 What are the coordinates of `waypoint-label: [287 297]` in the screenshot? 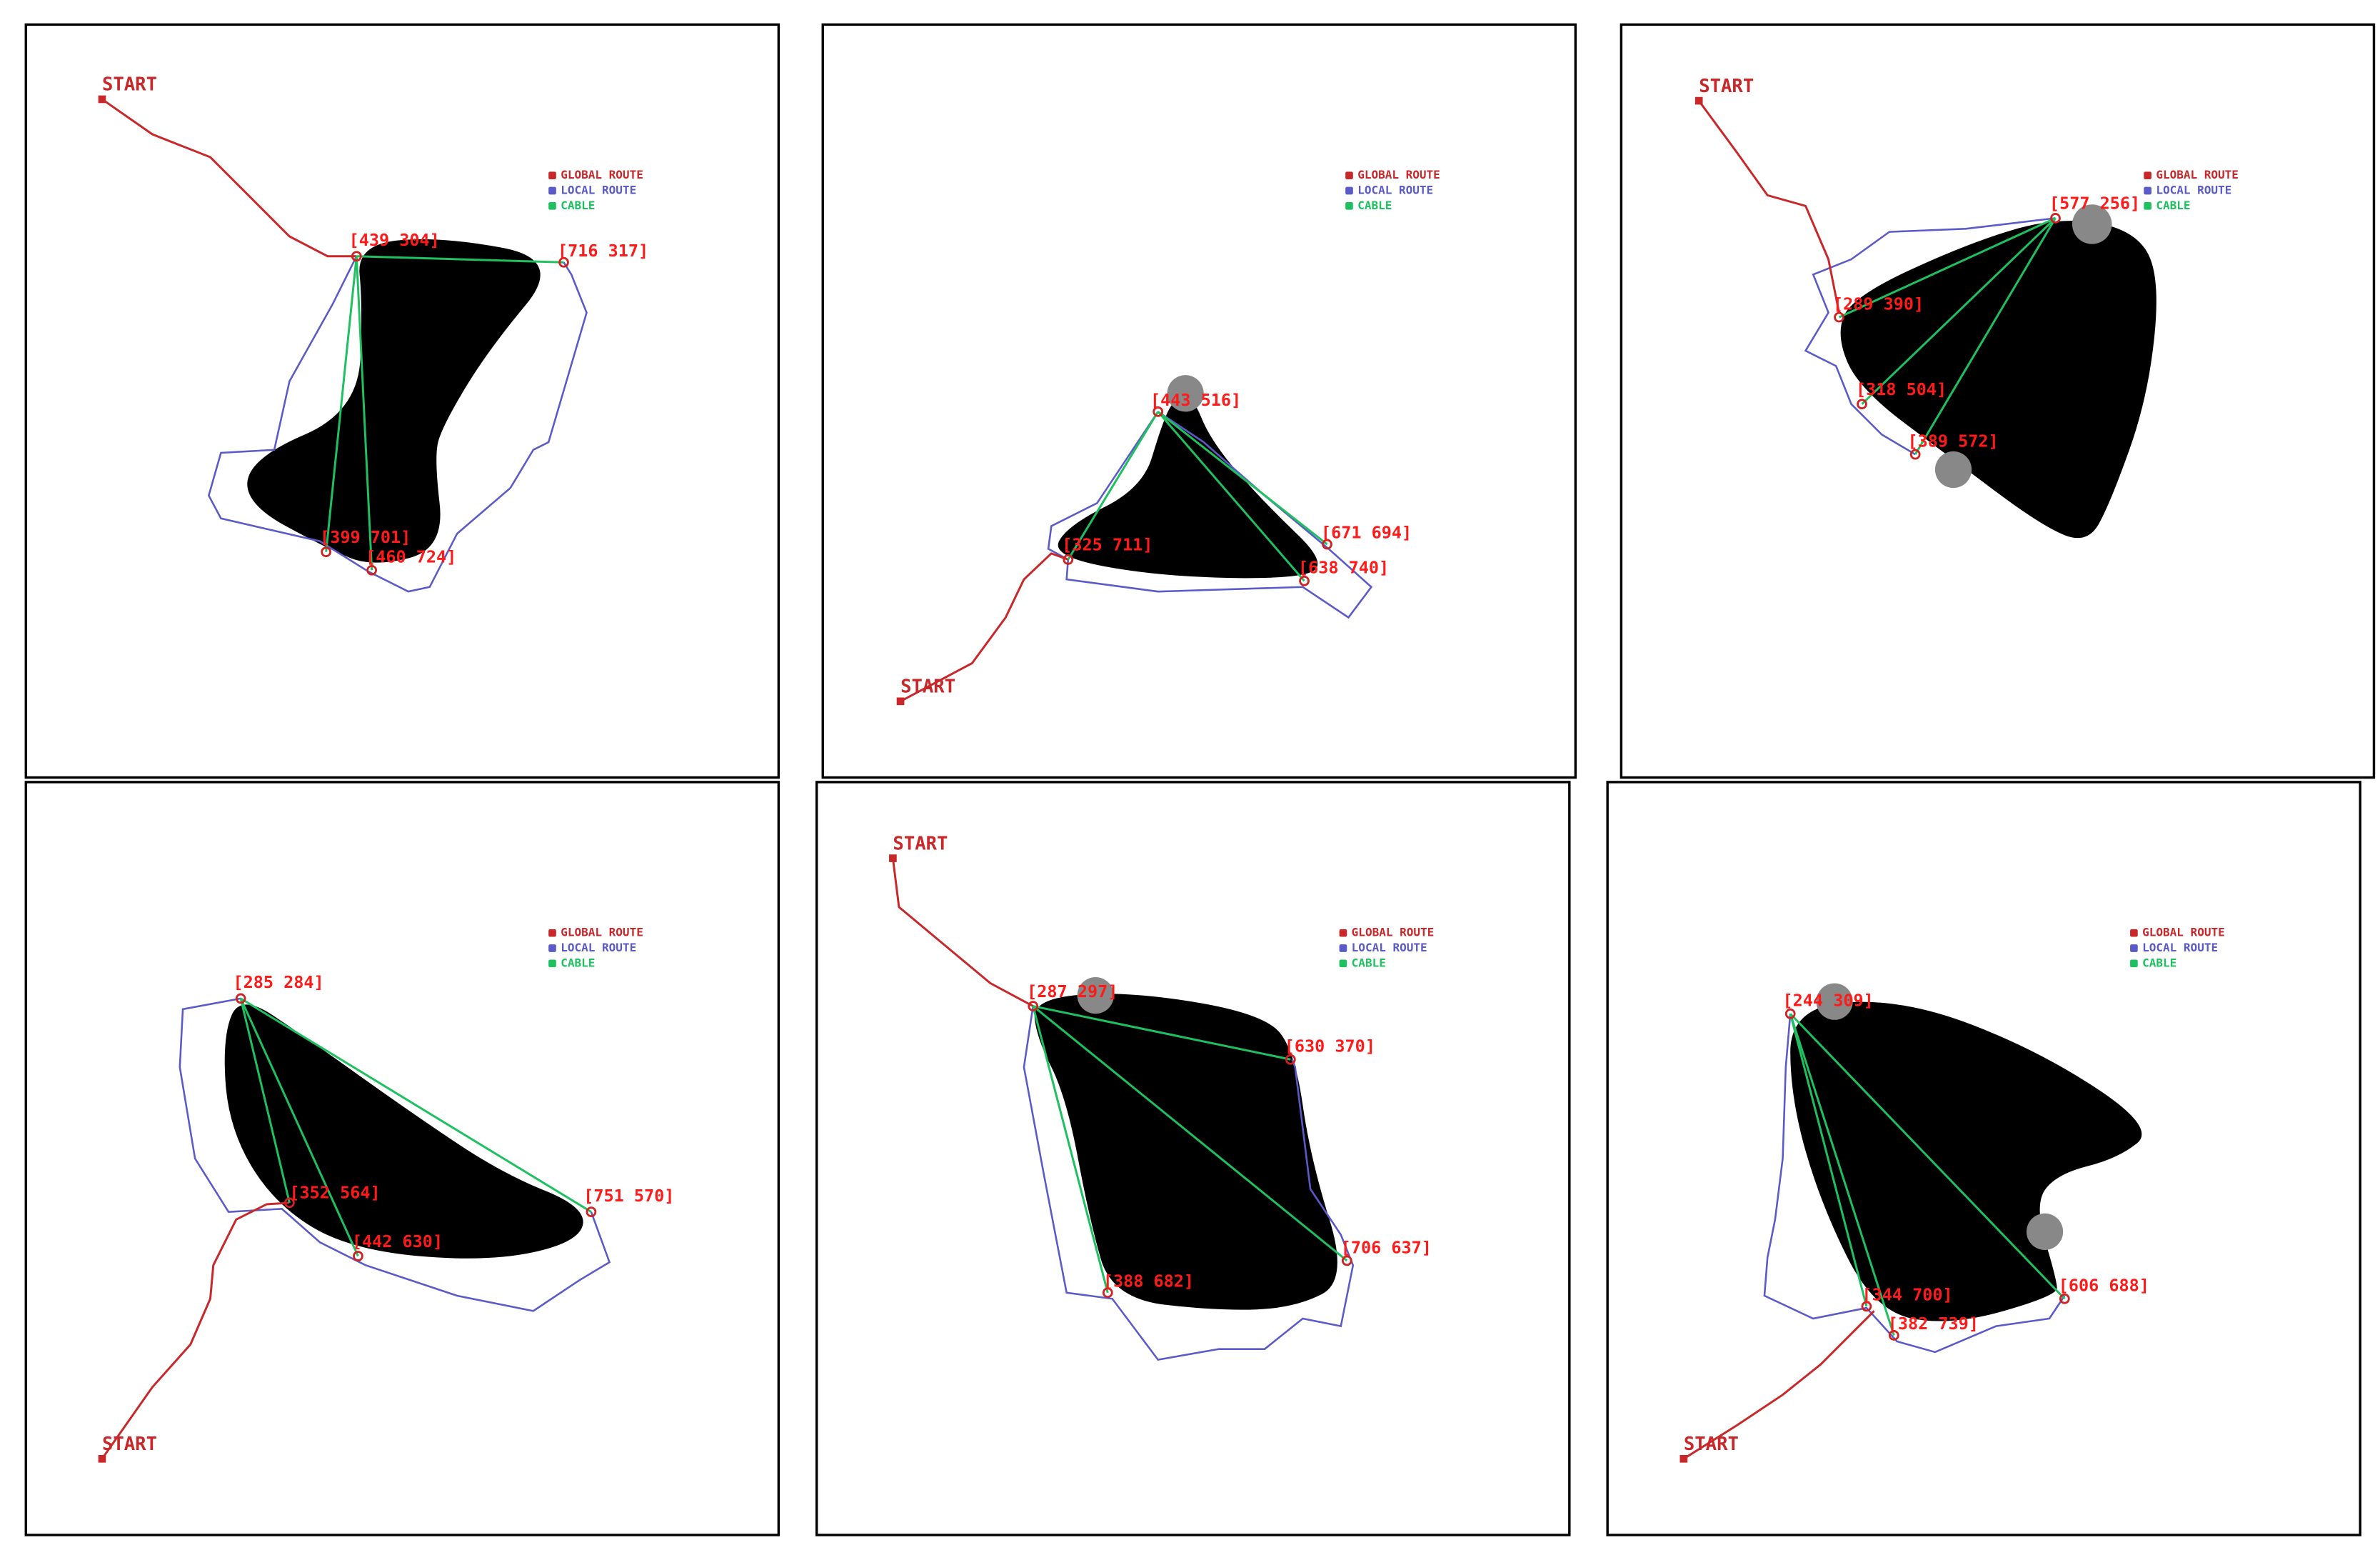 It's located at (1072, 991).